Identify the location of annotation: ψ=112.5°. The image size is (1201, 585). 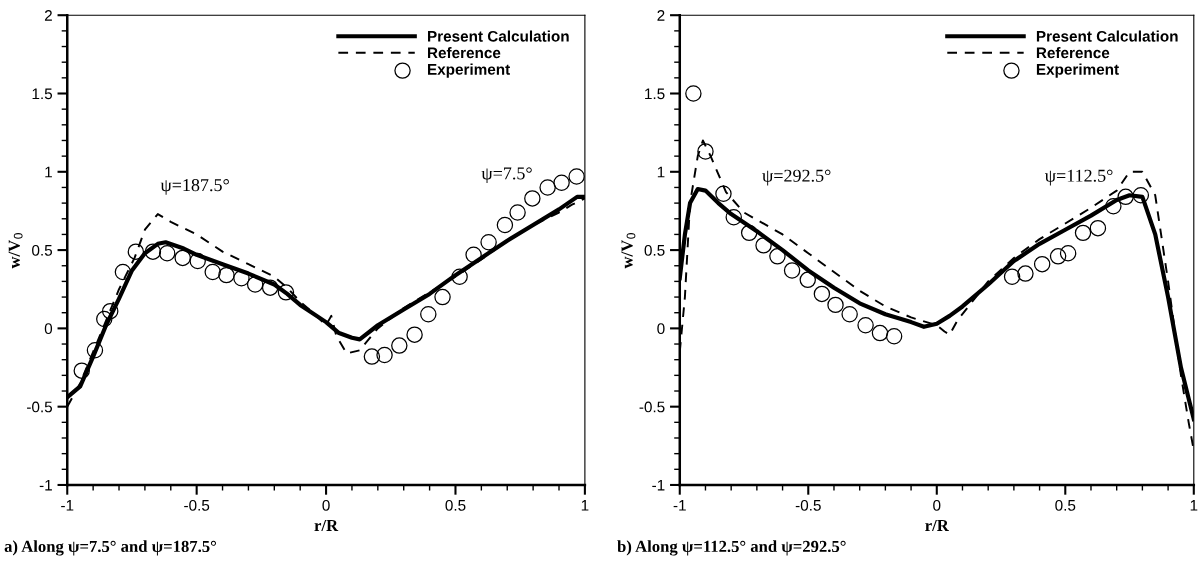
(1078, 177).